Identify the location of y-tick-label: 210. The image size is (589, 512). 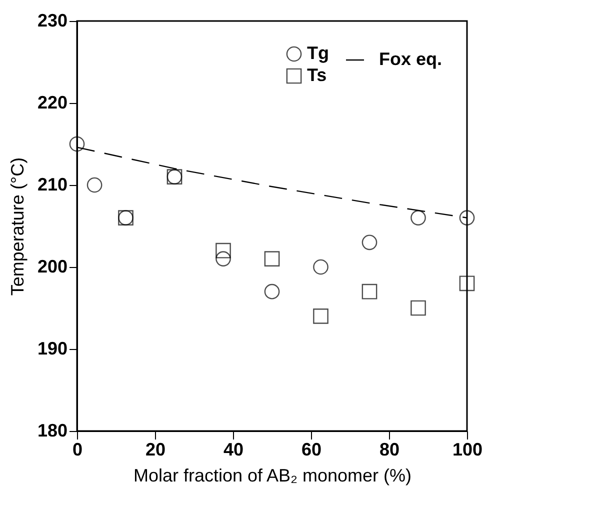
(52, 184).